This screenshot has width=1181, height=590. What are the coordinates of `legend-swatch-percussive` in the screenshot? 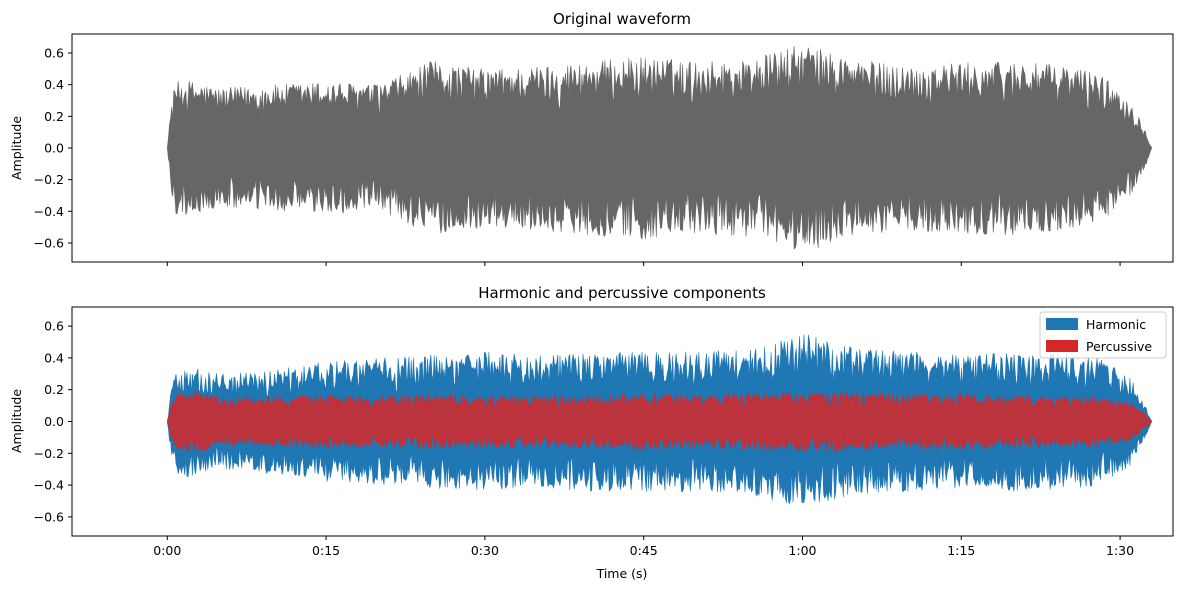 It's located at (1062, 346).